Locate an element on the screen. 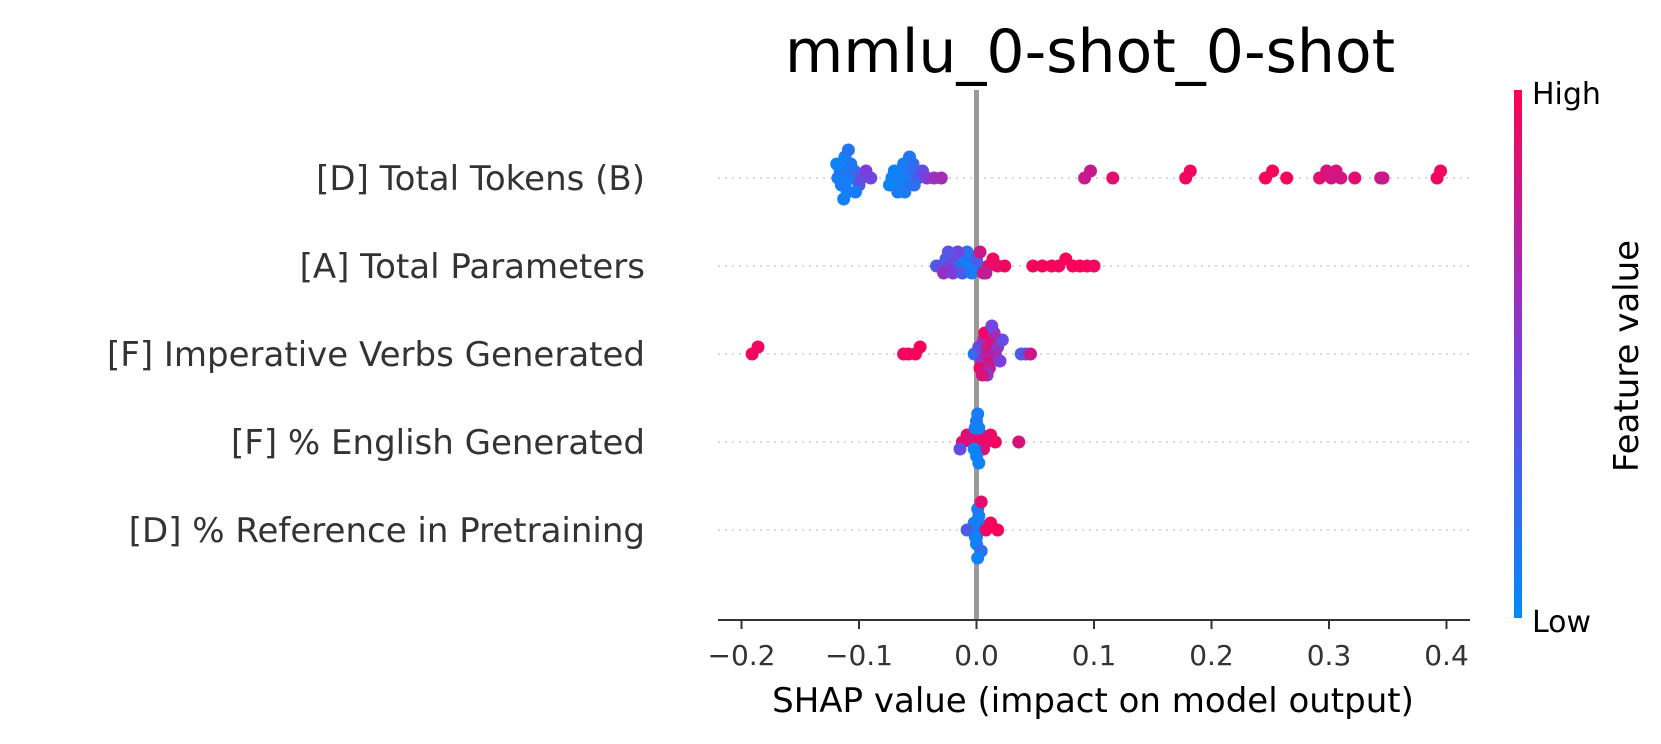 The width and height of the screenshot is (1661, 744). x-tick-label: 0.4 is located at coordinates (1446, 655).